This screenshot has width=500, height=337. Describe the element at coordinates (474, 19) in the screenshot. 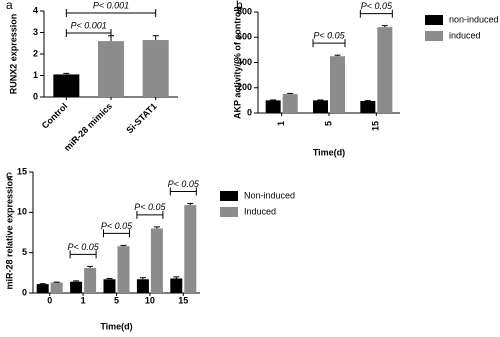

I see `legend-label: non-induced` at that location.